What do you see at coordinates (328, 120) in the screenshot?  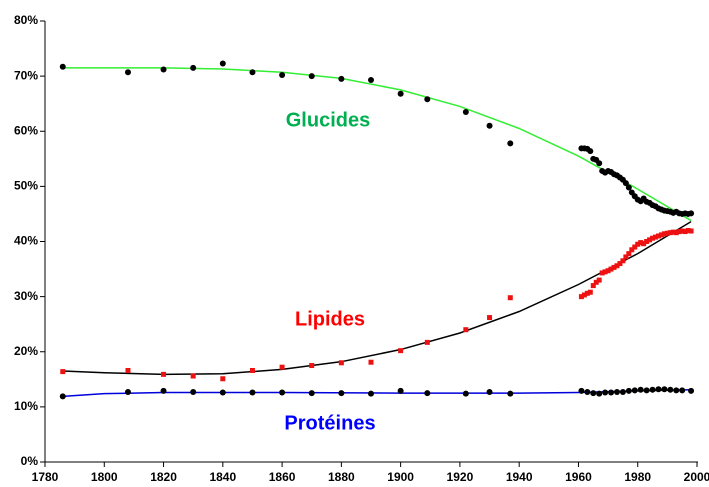 I see `series-label: Glucides` at bounding box center [328, 120].